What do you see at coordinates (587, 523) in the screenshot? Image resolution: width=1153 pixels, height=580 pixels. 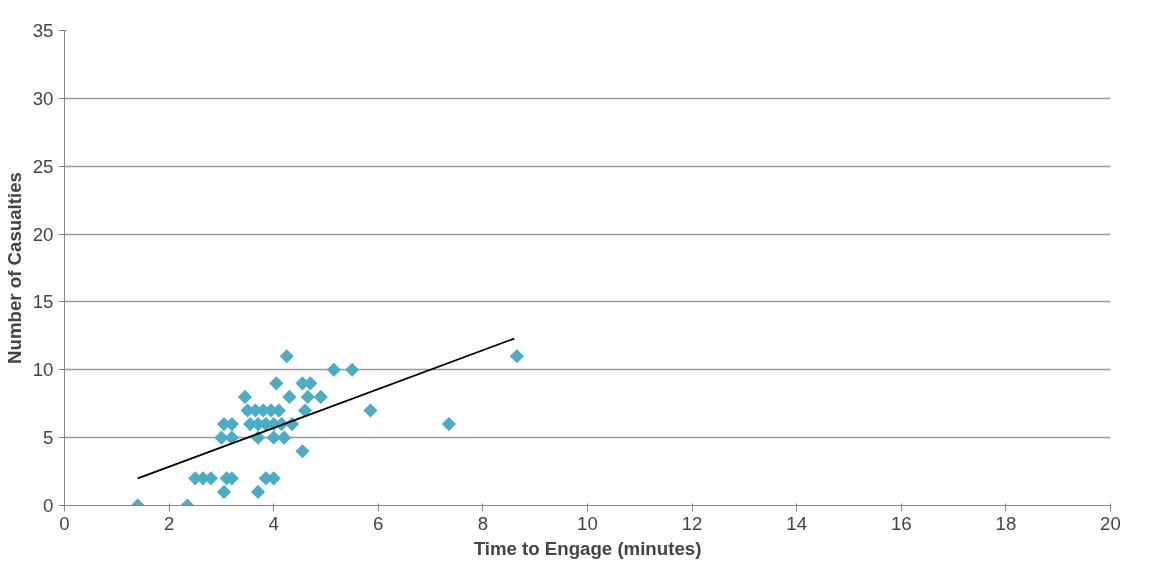 I see `x-tick-label: 10` at bounding box center [587, 523].